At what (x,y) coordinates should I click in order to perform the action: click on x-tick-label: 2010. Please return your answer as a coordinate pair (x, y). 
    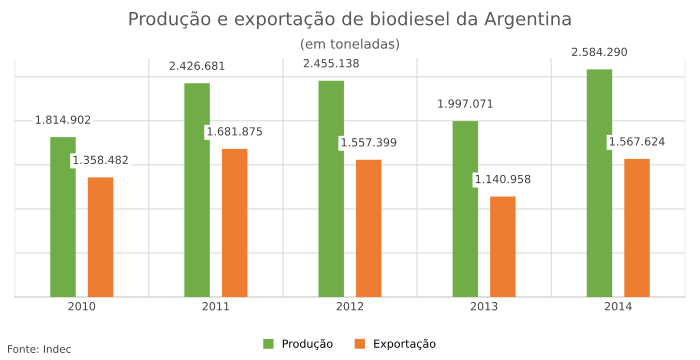
    Looking at the image, I should click on (82, 306).